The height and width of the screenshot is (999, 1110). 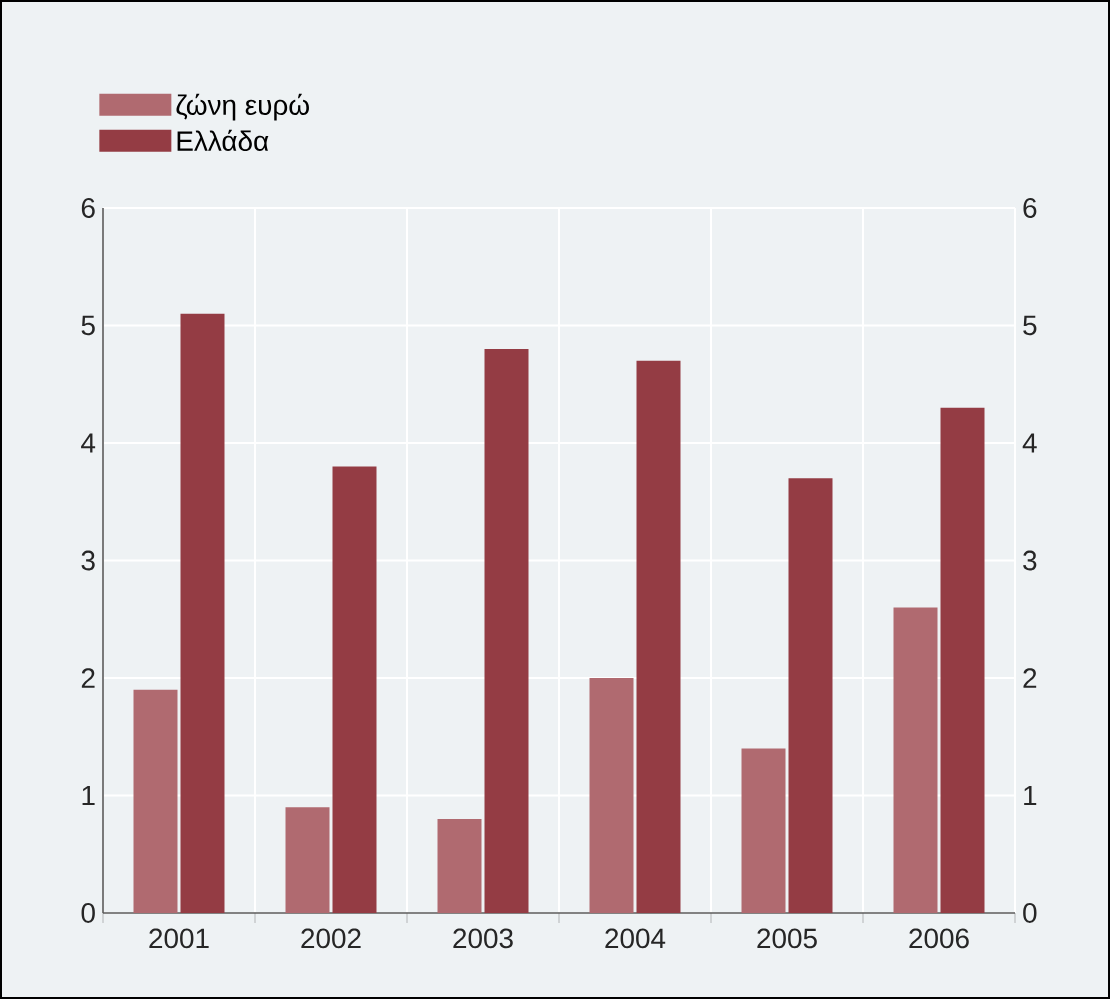 I want to click on y2-tick-label: 5, so click(x=1030, y=325).